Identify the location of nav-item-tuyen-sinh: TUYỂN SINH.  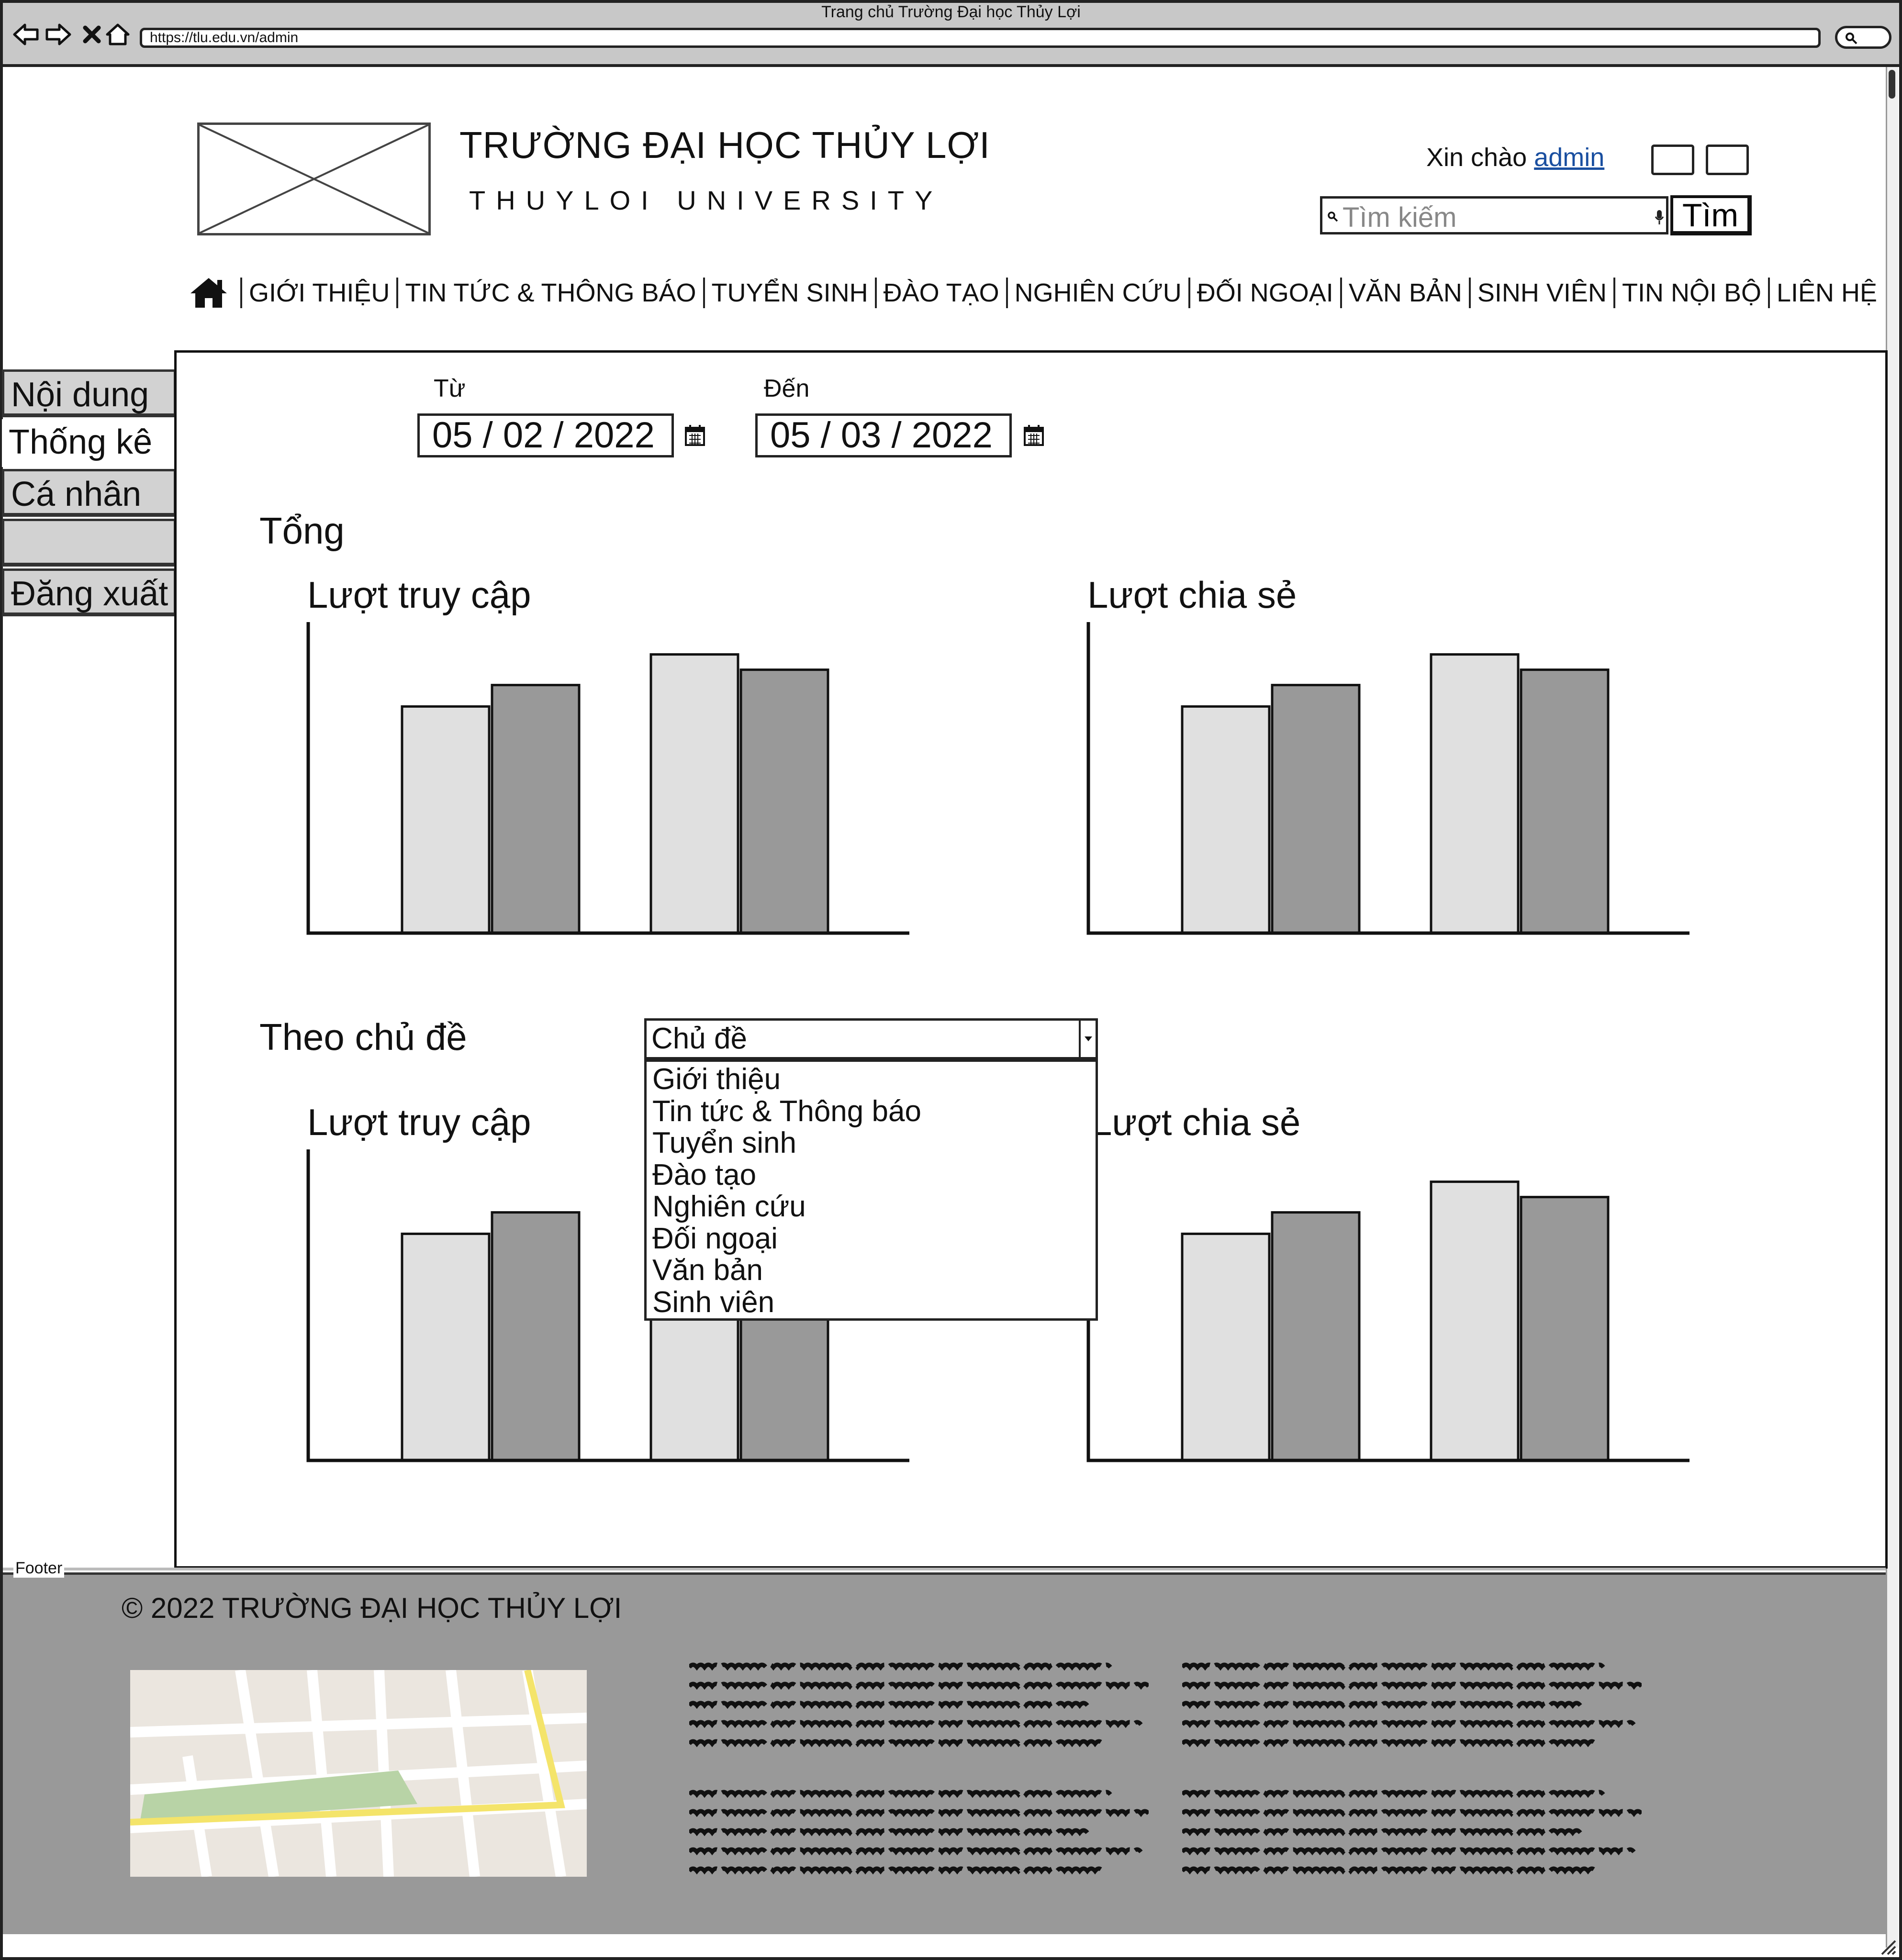
(789, 292).